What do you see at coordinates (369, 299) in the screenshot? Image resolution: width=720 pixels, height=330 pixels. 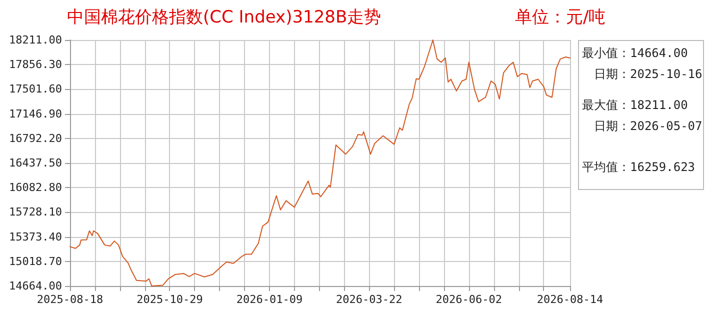 I see `x-tick-label: 2026-03-22` at bounding box center [369, 299].